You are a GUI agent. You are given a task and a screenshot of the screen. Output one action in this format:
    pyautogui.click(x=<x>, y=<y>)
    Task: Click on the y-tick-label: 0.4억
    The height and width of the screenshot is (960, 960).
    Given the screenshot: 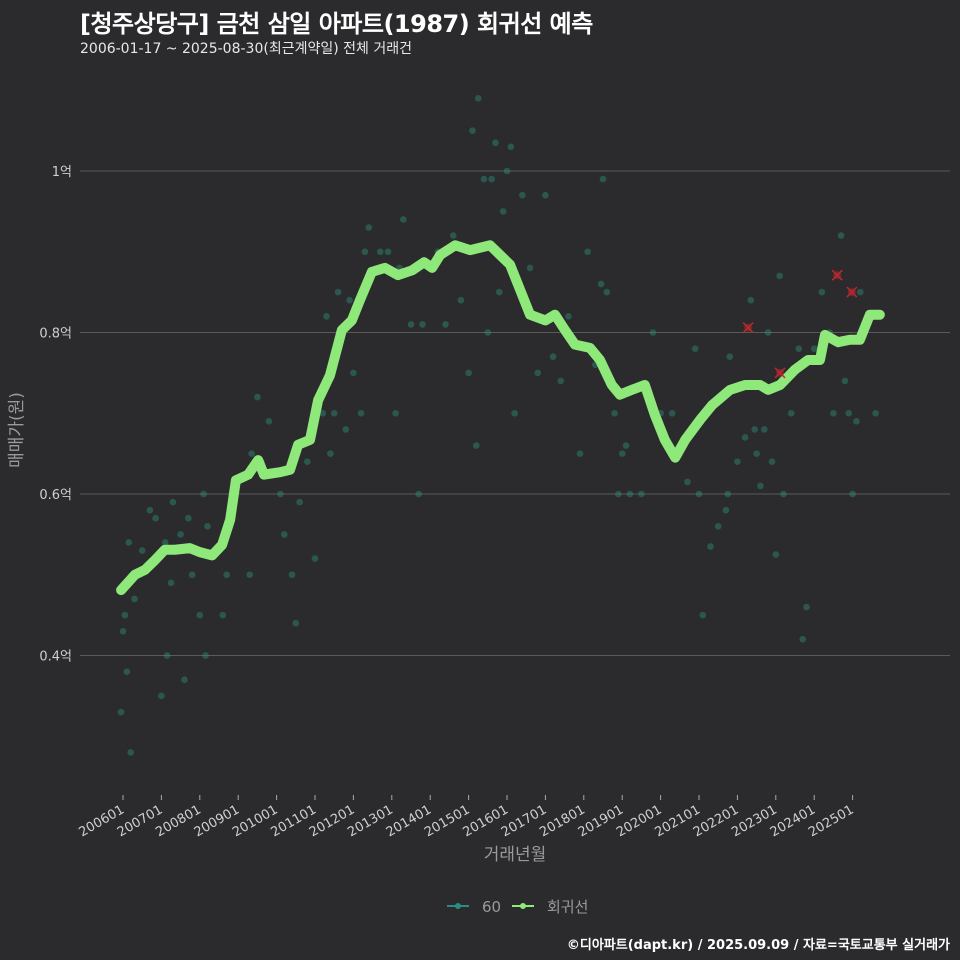 What is the action you would take?
    pyautogui.click(x=55, y=657)
    